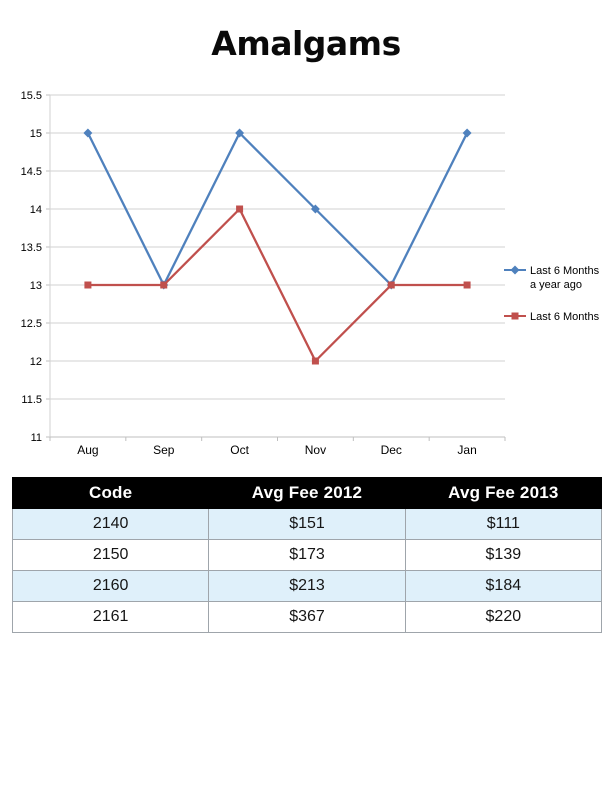 The height and width of the screenshot is (792, 612). I want to click on table-cell: $367, so click(307, 617).